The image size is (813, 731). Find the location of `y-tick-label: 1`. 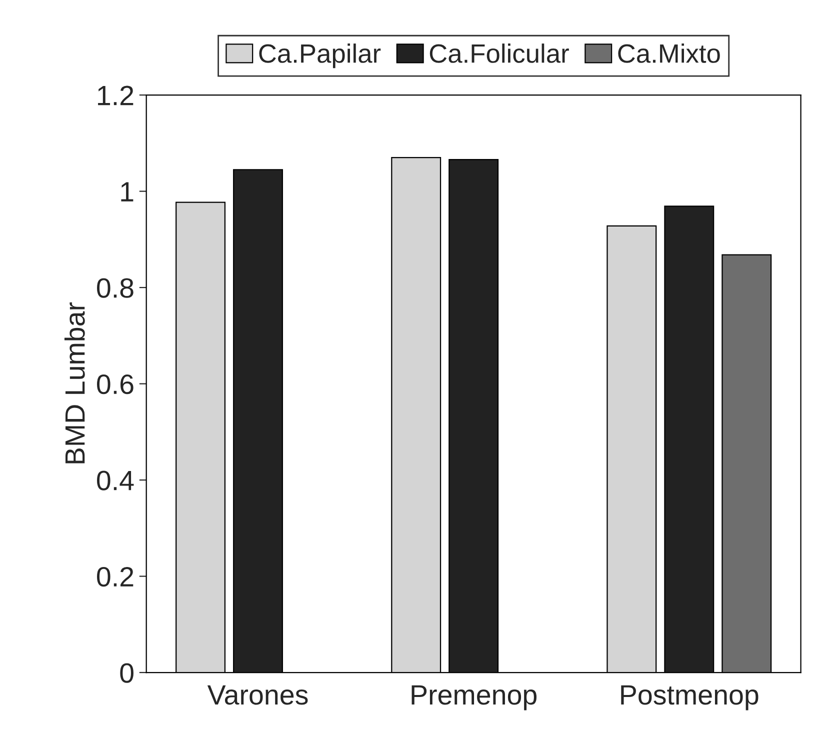

y-tick-label: 1 is located at coordinates (127, 192).